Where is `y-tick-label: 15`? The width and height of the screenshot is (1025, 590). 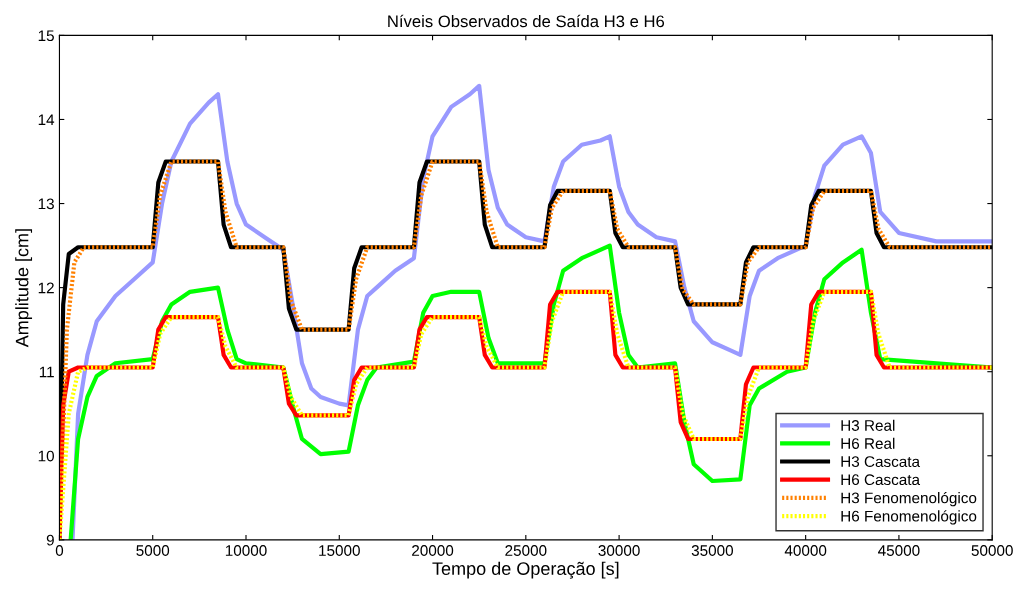 y-tick-label: 15 is located at coordinates (46, 36).